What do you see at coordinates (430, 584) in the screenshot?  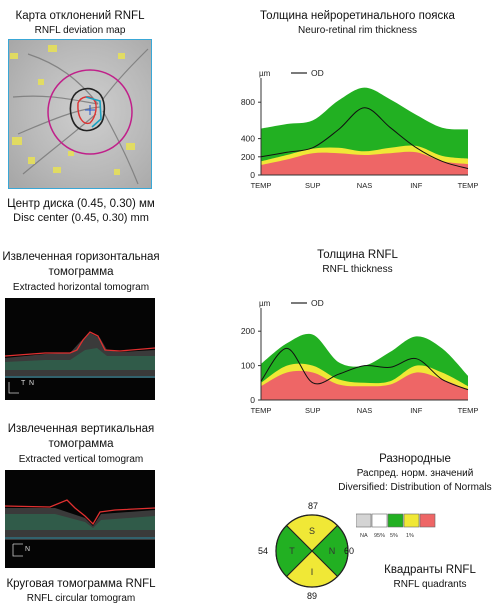 I see `quadrants-title-en: RNFL quadrants` at bounding box center [430, 584].